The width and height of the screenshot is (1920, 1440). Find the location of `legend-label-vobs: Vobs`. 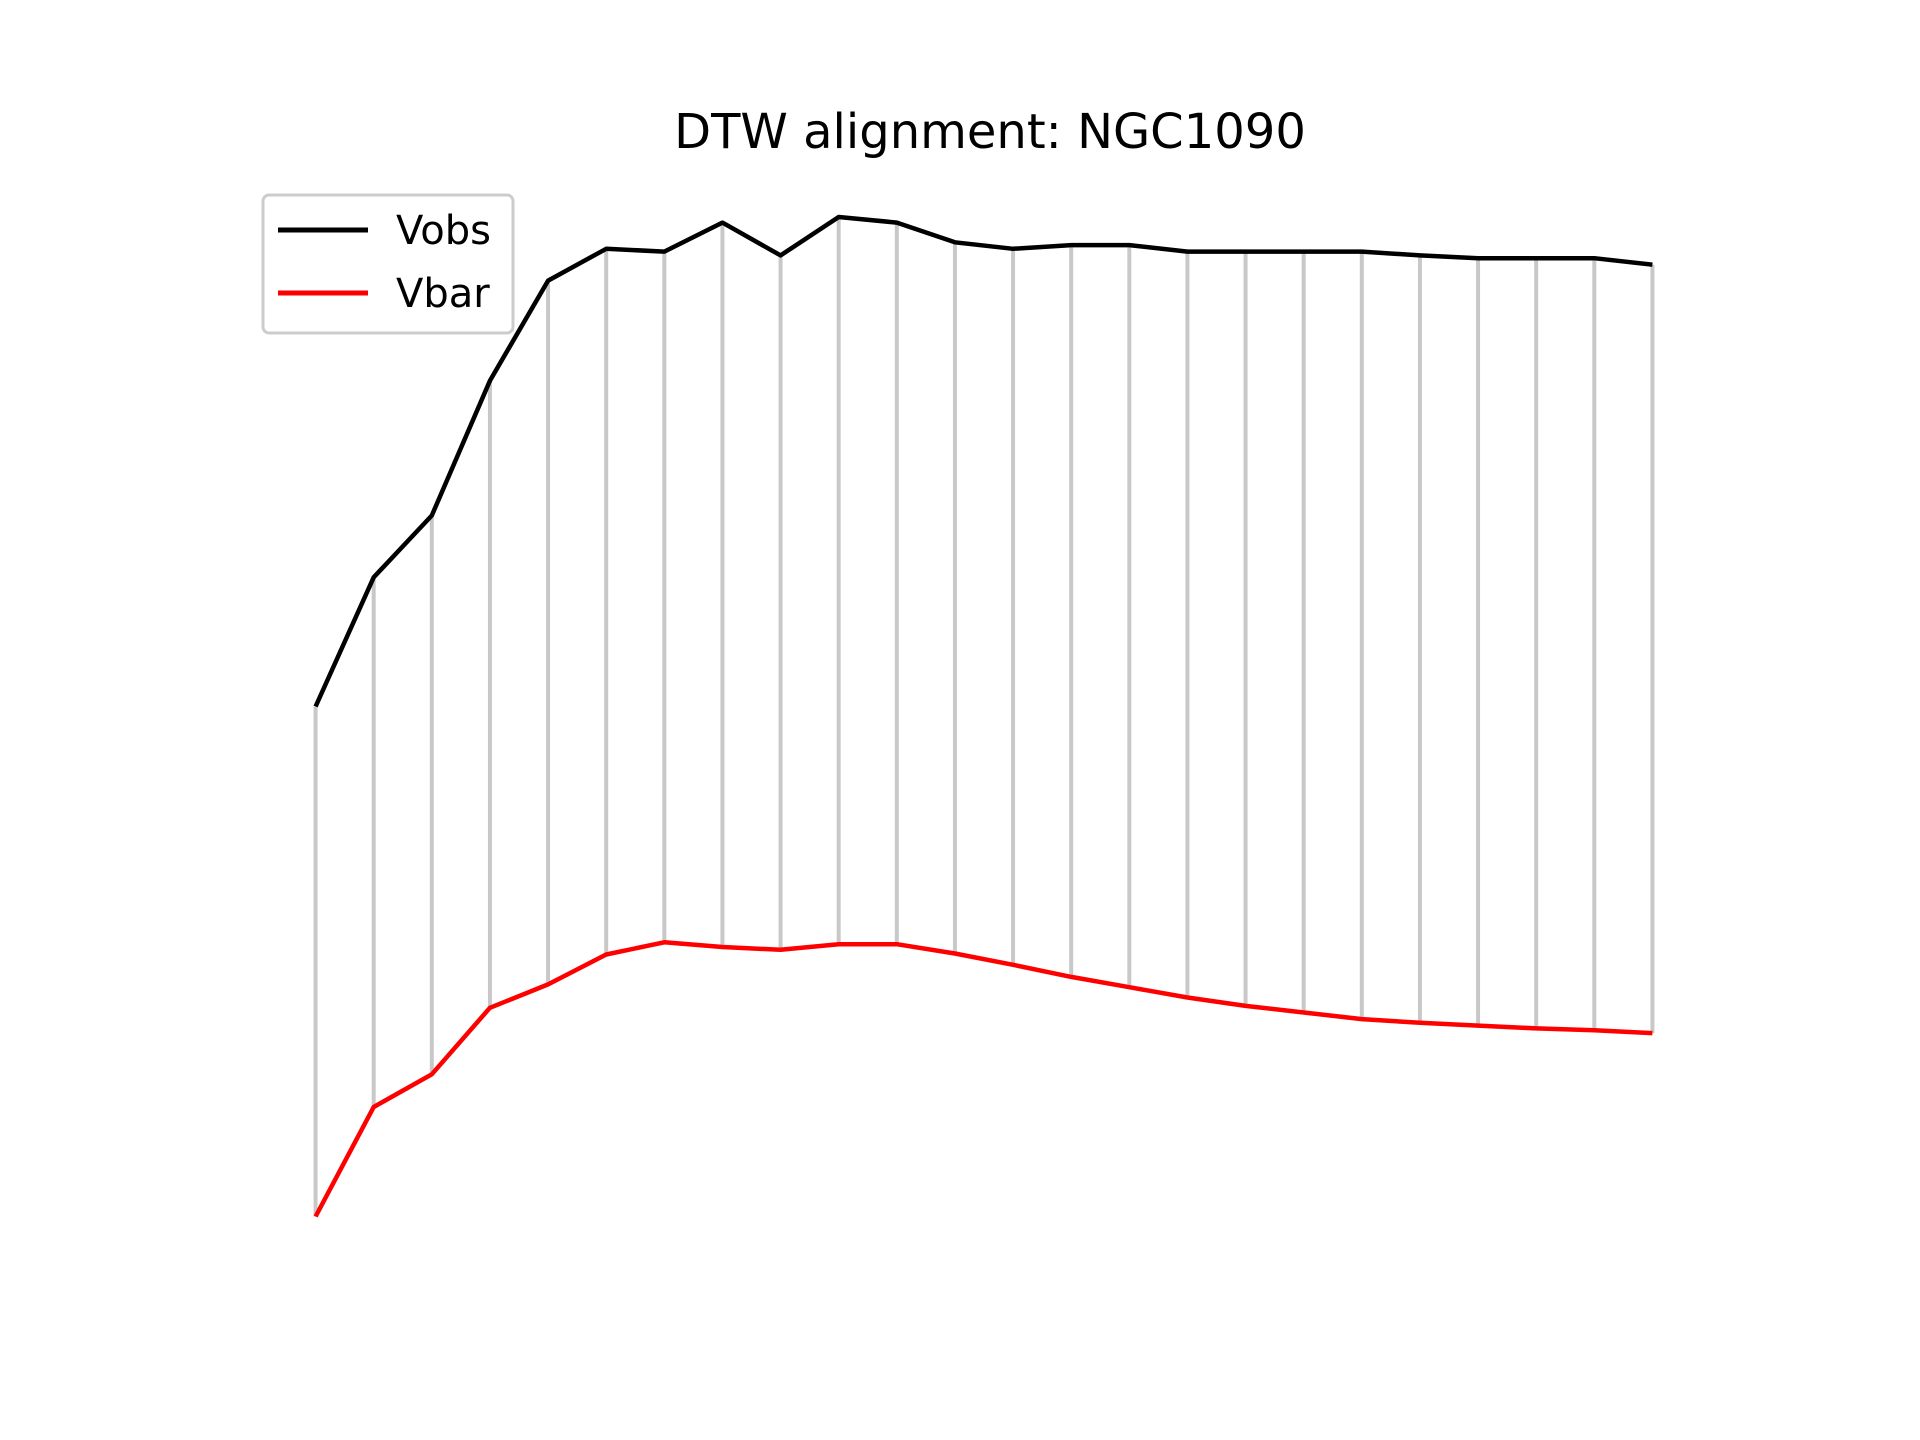

legend-label-vobs: Vobs is located at coordinates (443, 231).